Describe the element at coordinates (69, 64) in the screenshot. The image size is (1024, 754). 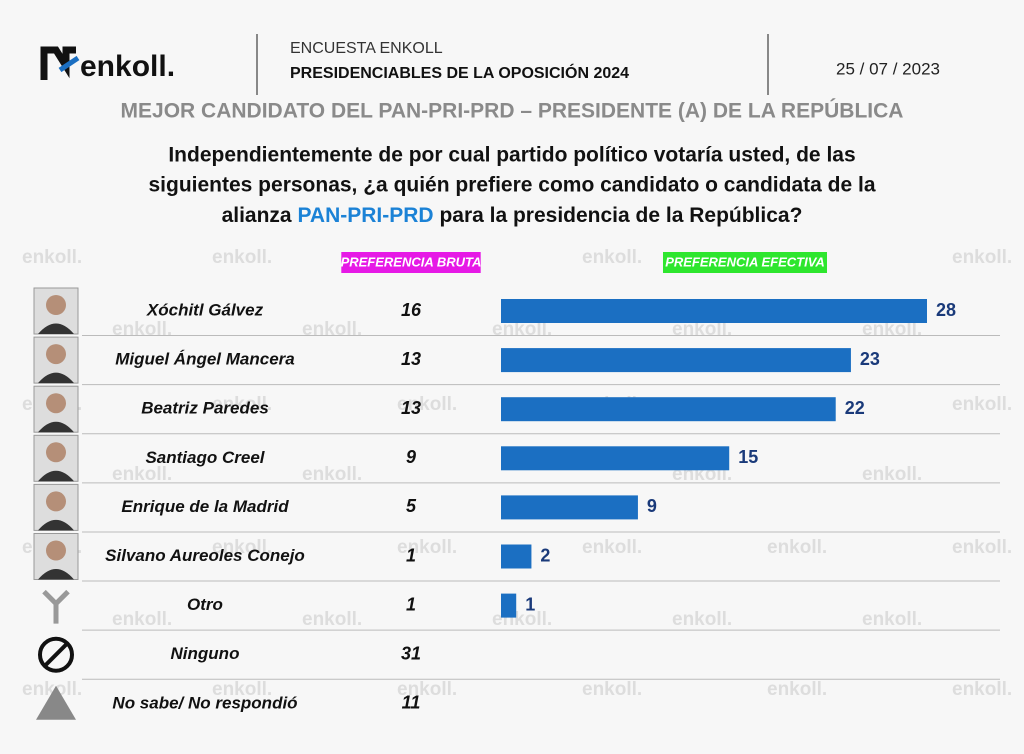
I see `logo-accent` at that location.